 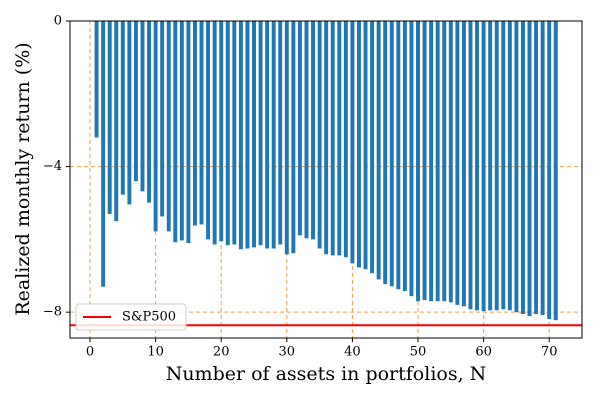 What do you see at coordinates (58, 21) in the screenshot?
I see `y-tick-label: 0` at bounding box center [58, 21].